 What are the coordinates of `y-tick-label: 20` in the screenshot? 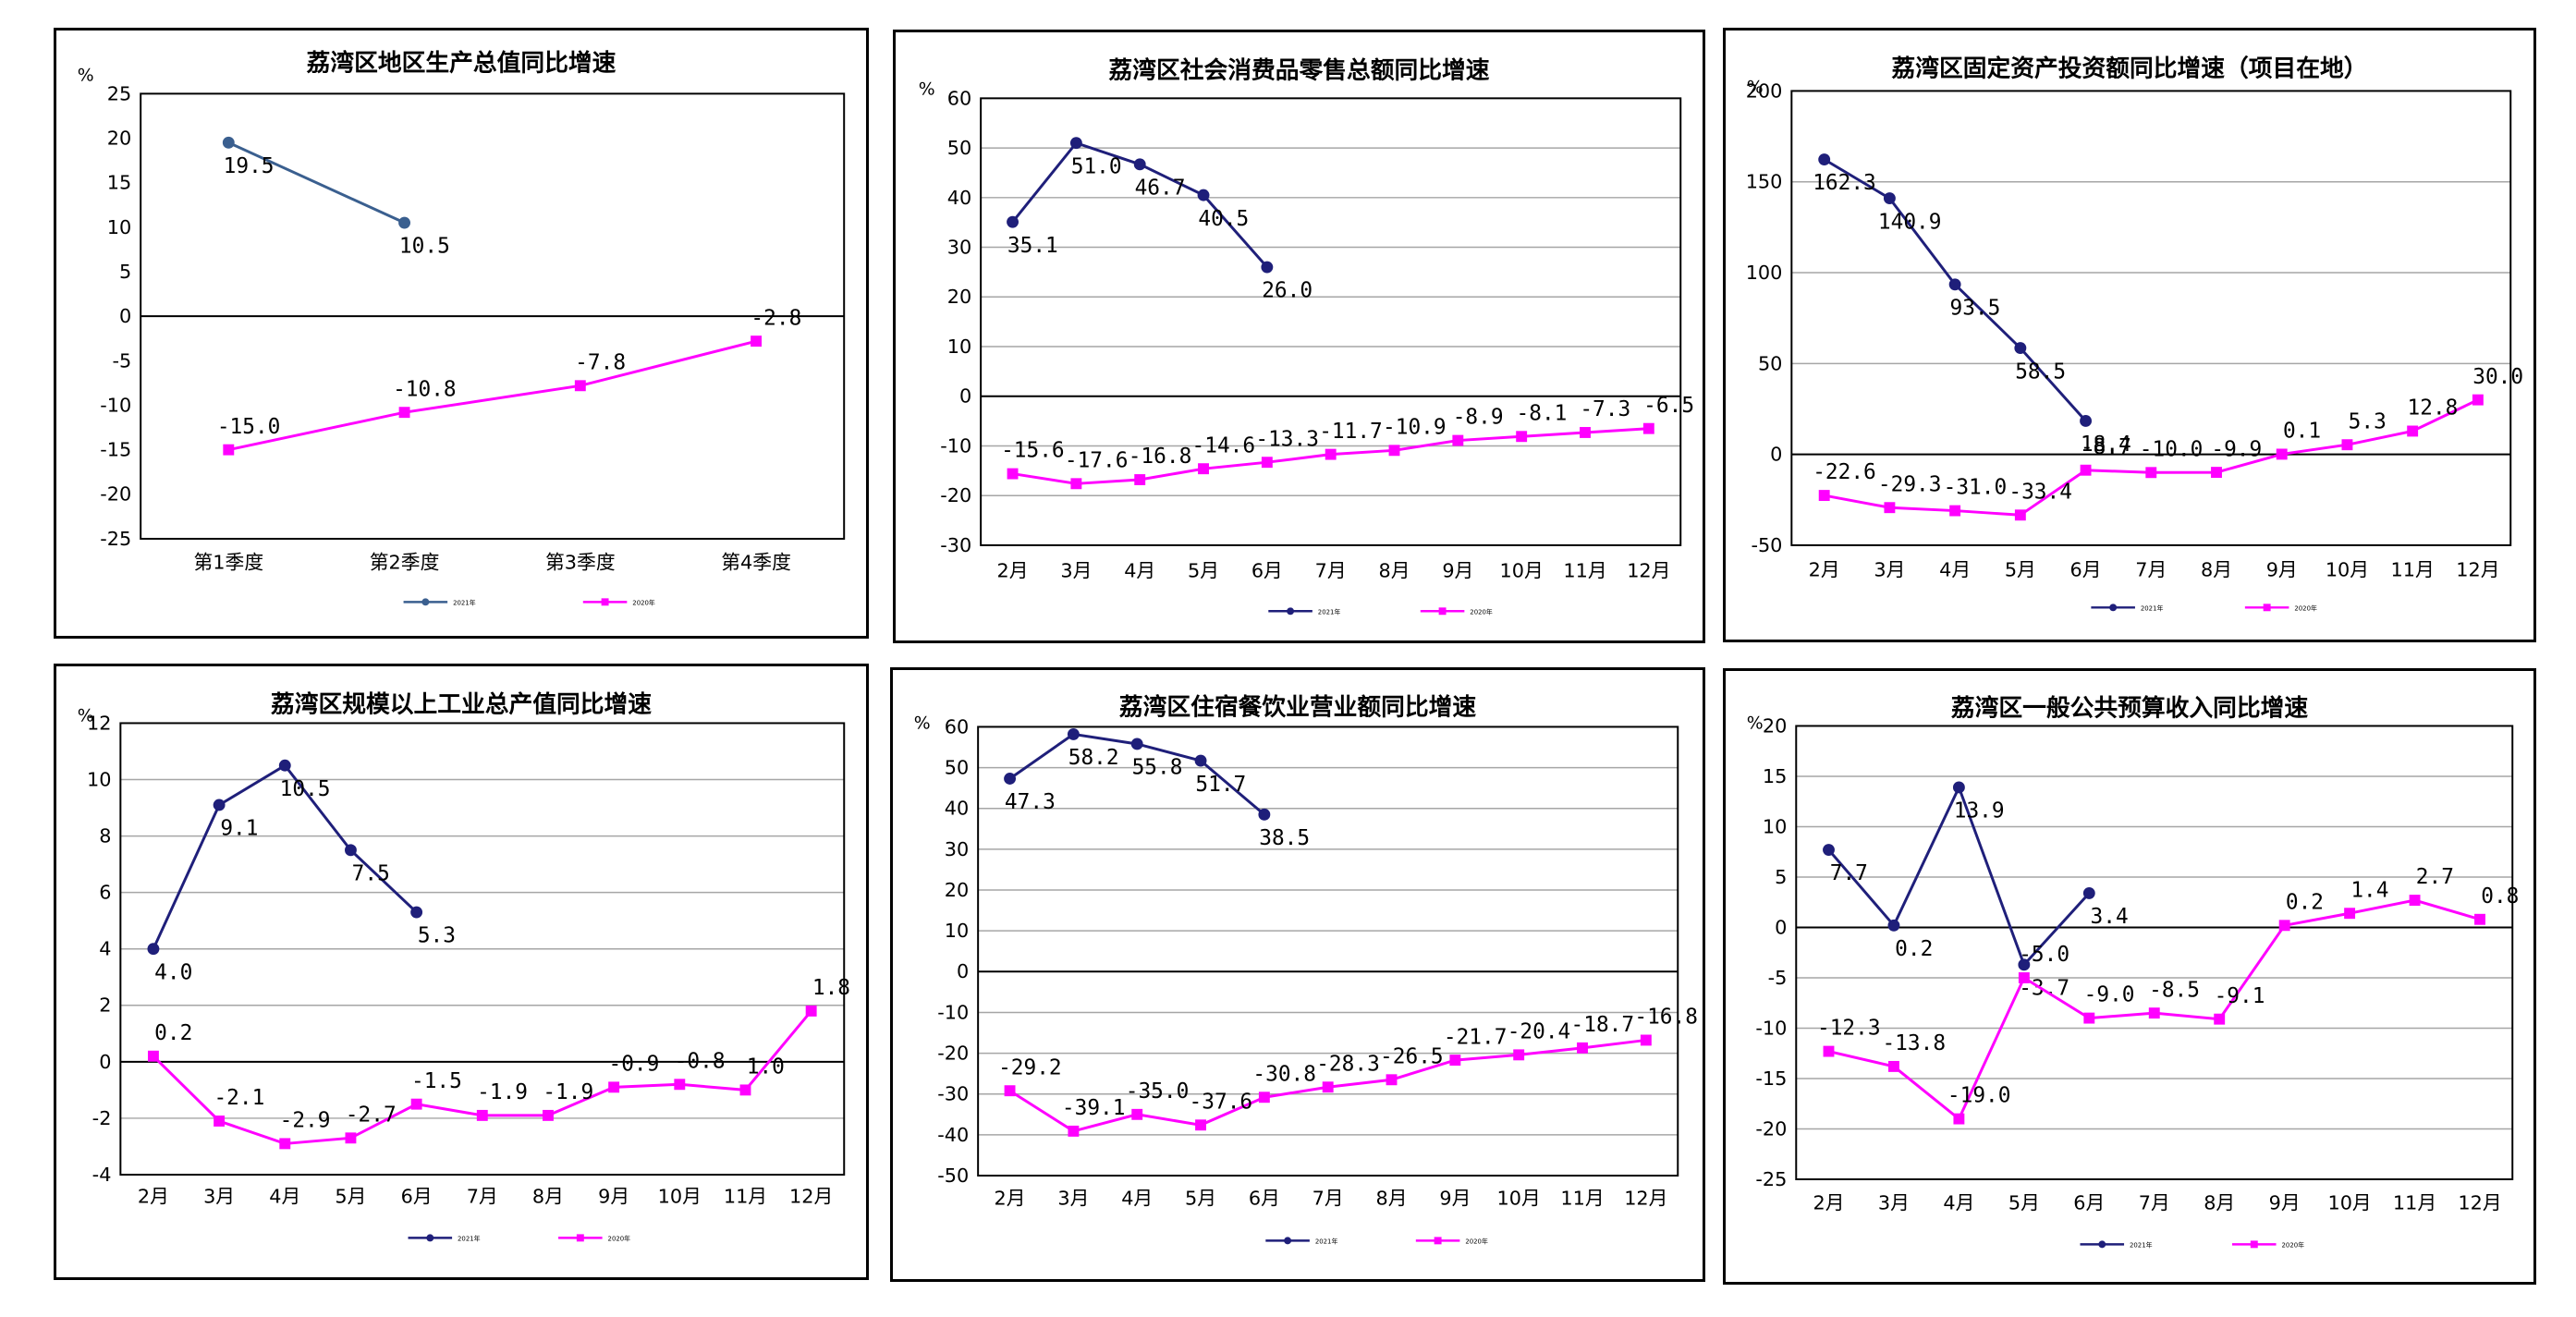 It's located at (1775, 725).